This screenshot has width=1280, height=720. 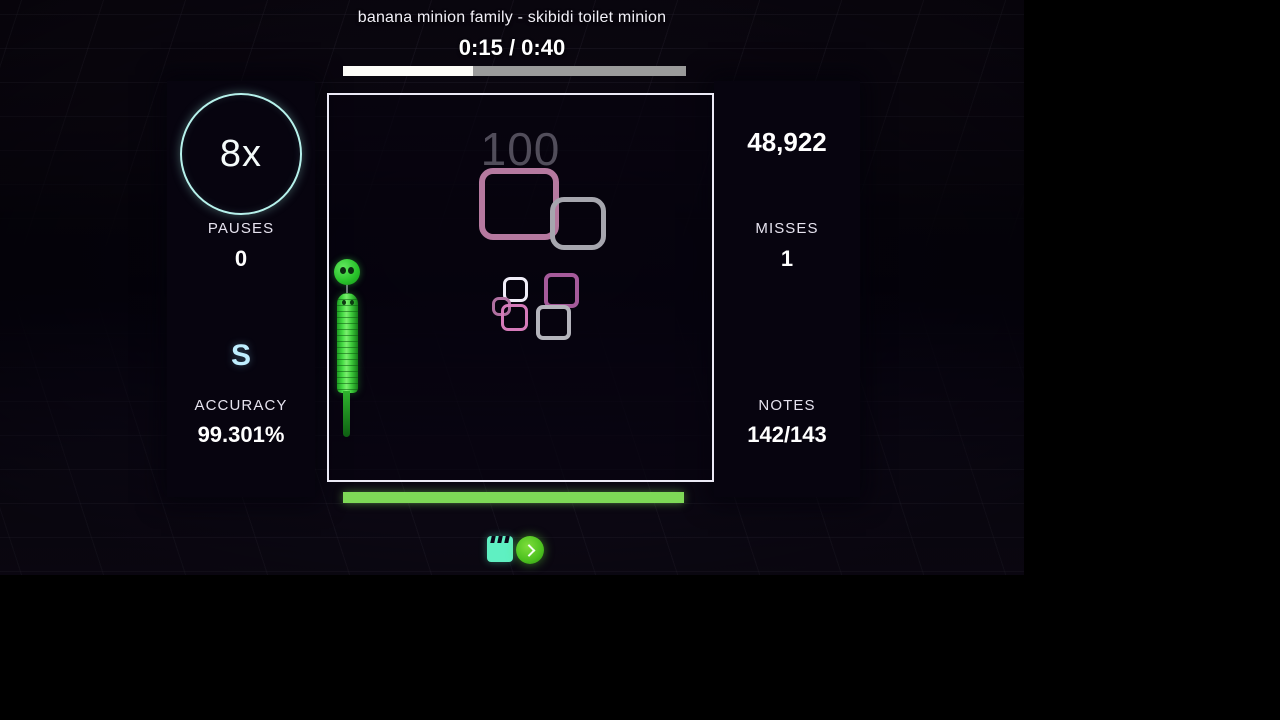 I want to click on left-stats-panel: 8x PAUSES 0 S ACCURACY 99.301%, so click(x=241, y=289).